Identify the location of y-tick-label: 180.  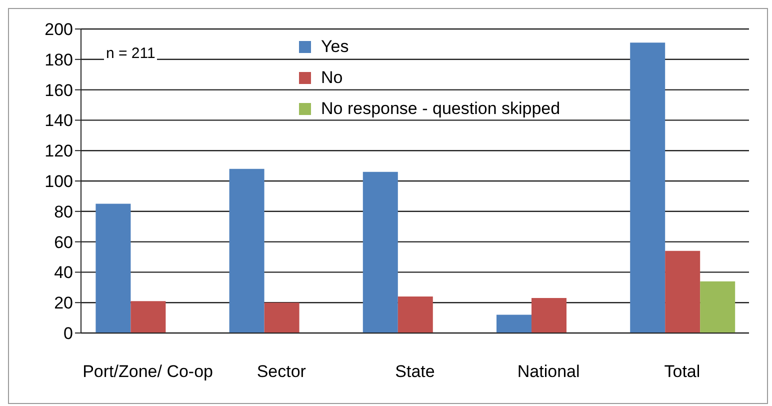
(58, 60).